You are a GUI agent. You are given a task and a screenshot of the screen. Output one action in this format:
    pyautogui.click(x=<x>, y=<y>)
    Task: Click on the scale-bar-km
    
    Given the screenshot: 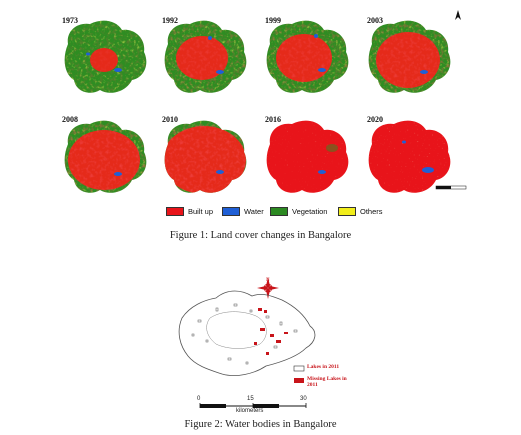 What is the action you would take?
    pyautogui.click(x=253, y=405)
    